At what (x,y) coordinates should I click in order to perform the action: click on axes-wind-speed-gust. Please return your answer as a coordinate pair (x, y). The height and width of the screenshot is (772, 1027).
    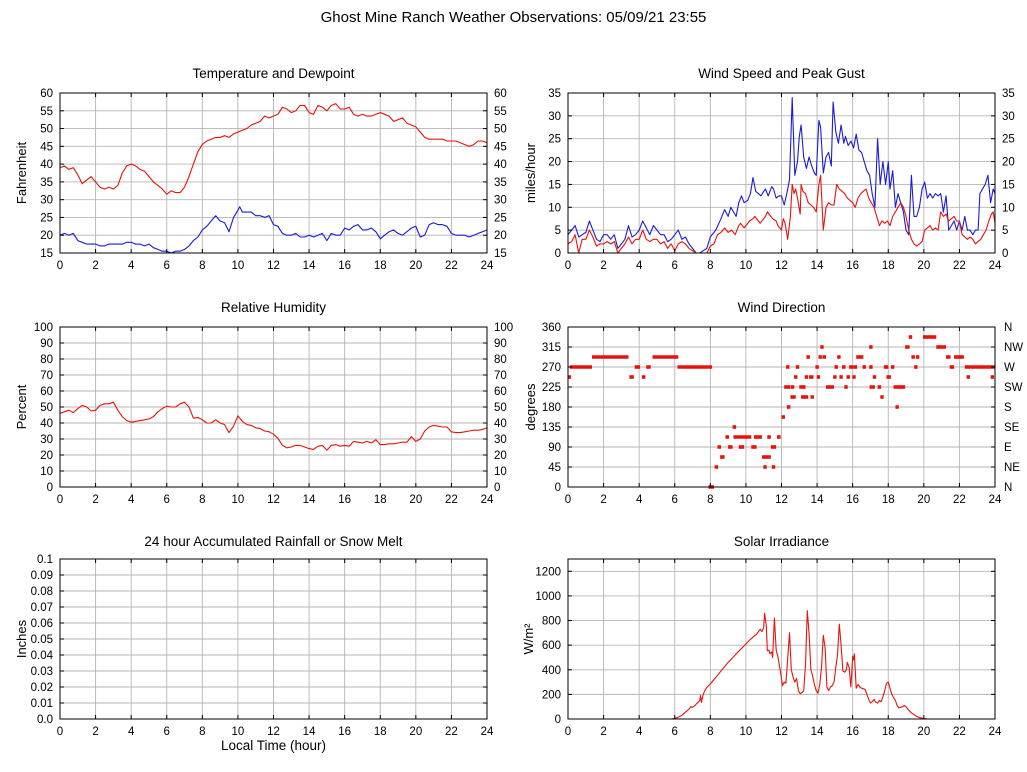
    Looking at the image, I should click on (781, 173).